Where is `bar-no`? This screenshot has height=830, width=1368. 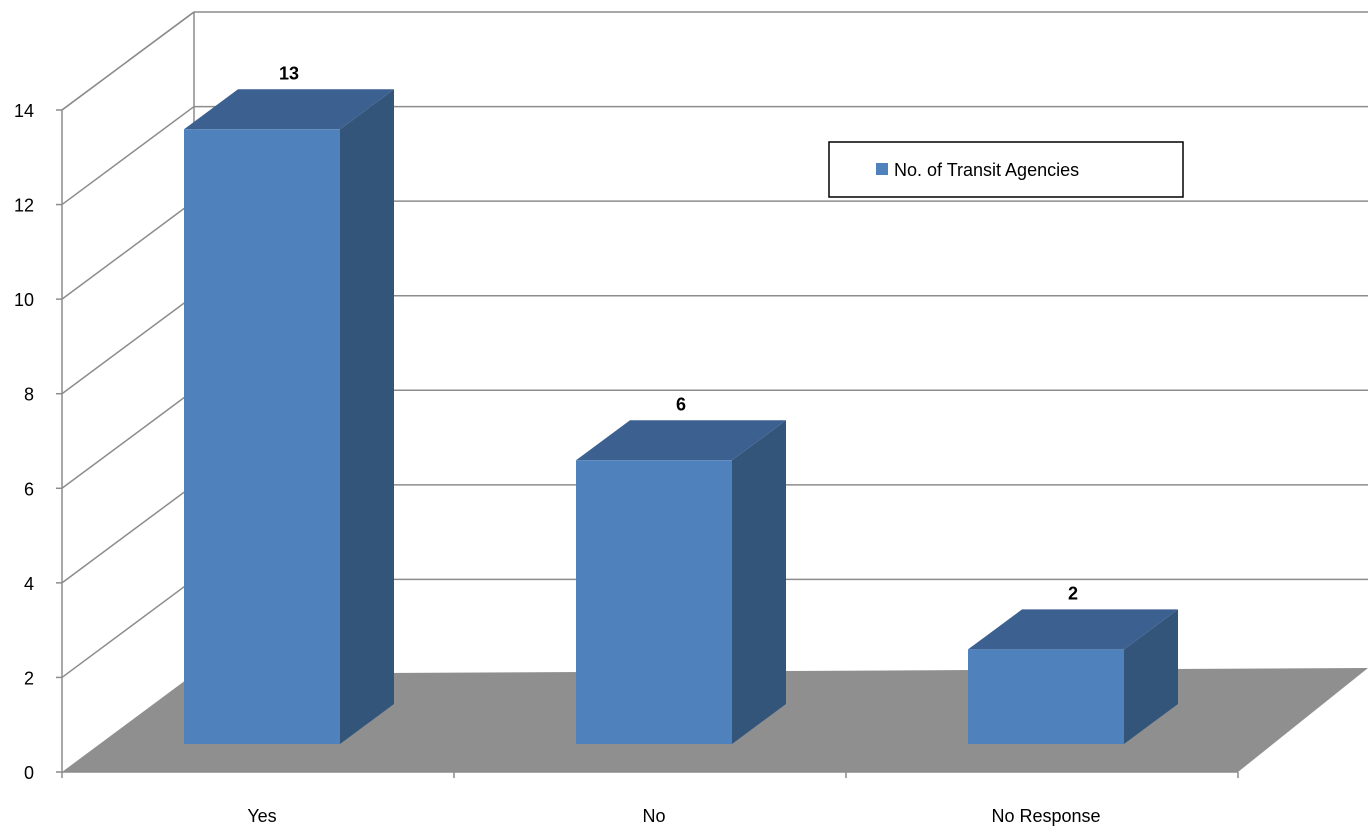 bar-no is located at coordinates (654, 602).